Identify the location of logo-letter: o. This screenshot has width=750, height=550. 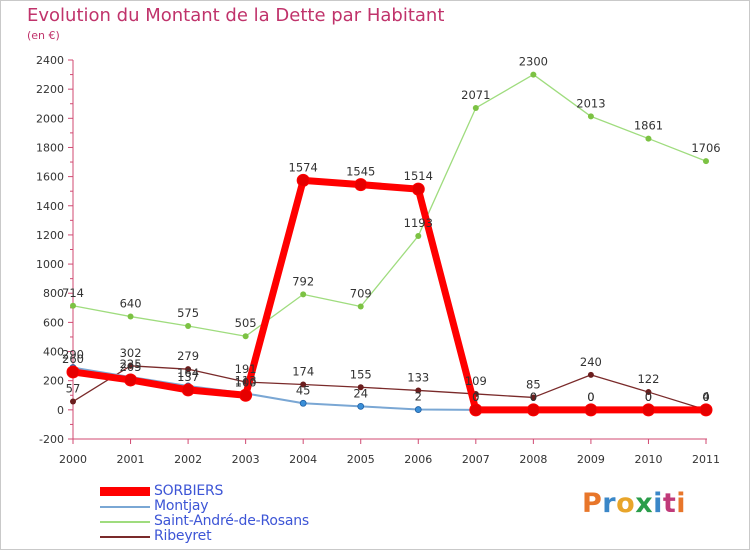
(626, 503).